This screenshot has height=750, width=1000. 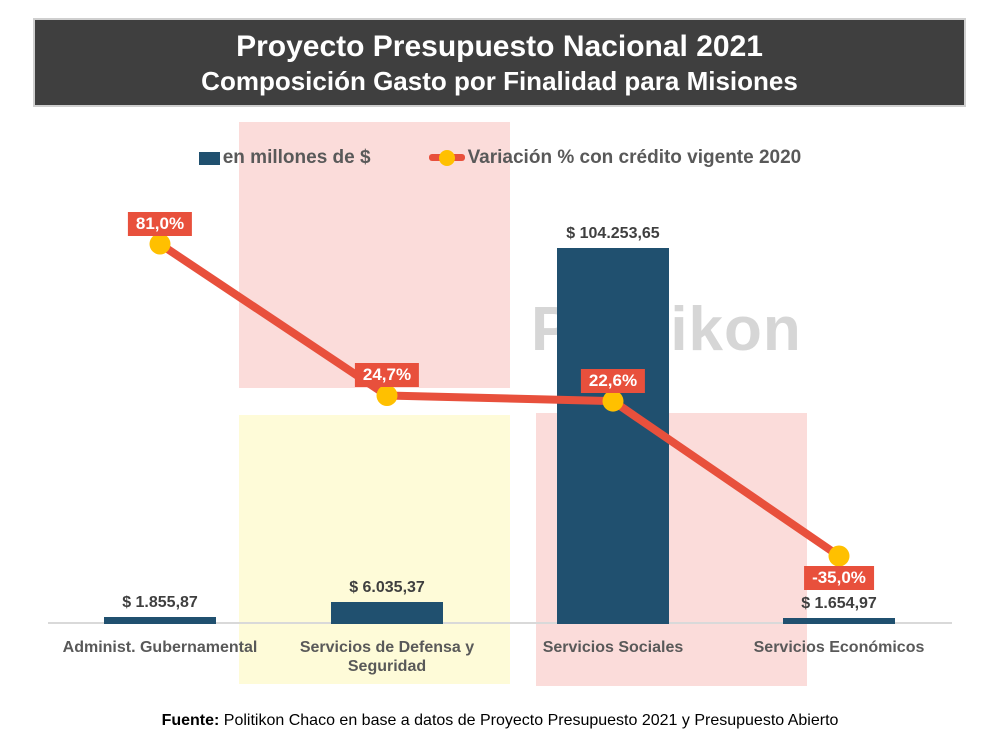 I want to click on category-label: Servicios Económicos, so click(x=839, y=647).